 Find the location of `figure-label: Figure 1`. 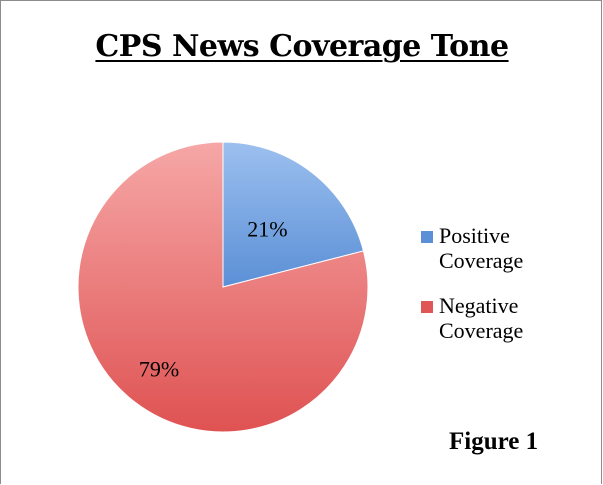

figure-label: Figure 1 is located at coordinates (494, 441).